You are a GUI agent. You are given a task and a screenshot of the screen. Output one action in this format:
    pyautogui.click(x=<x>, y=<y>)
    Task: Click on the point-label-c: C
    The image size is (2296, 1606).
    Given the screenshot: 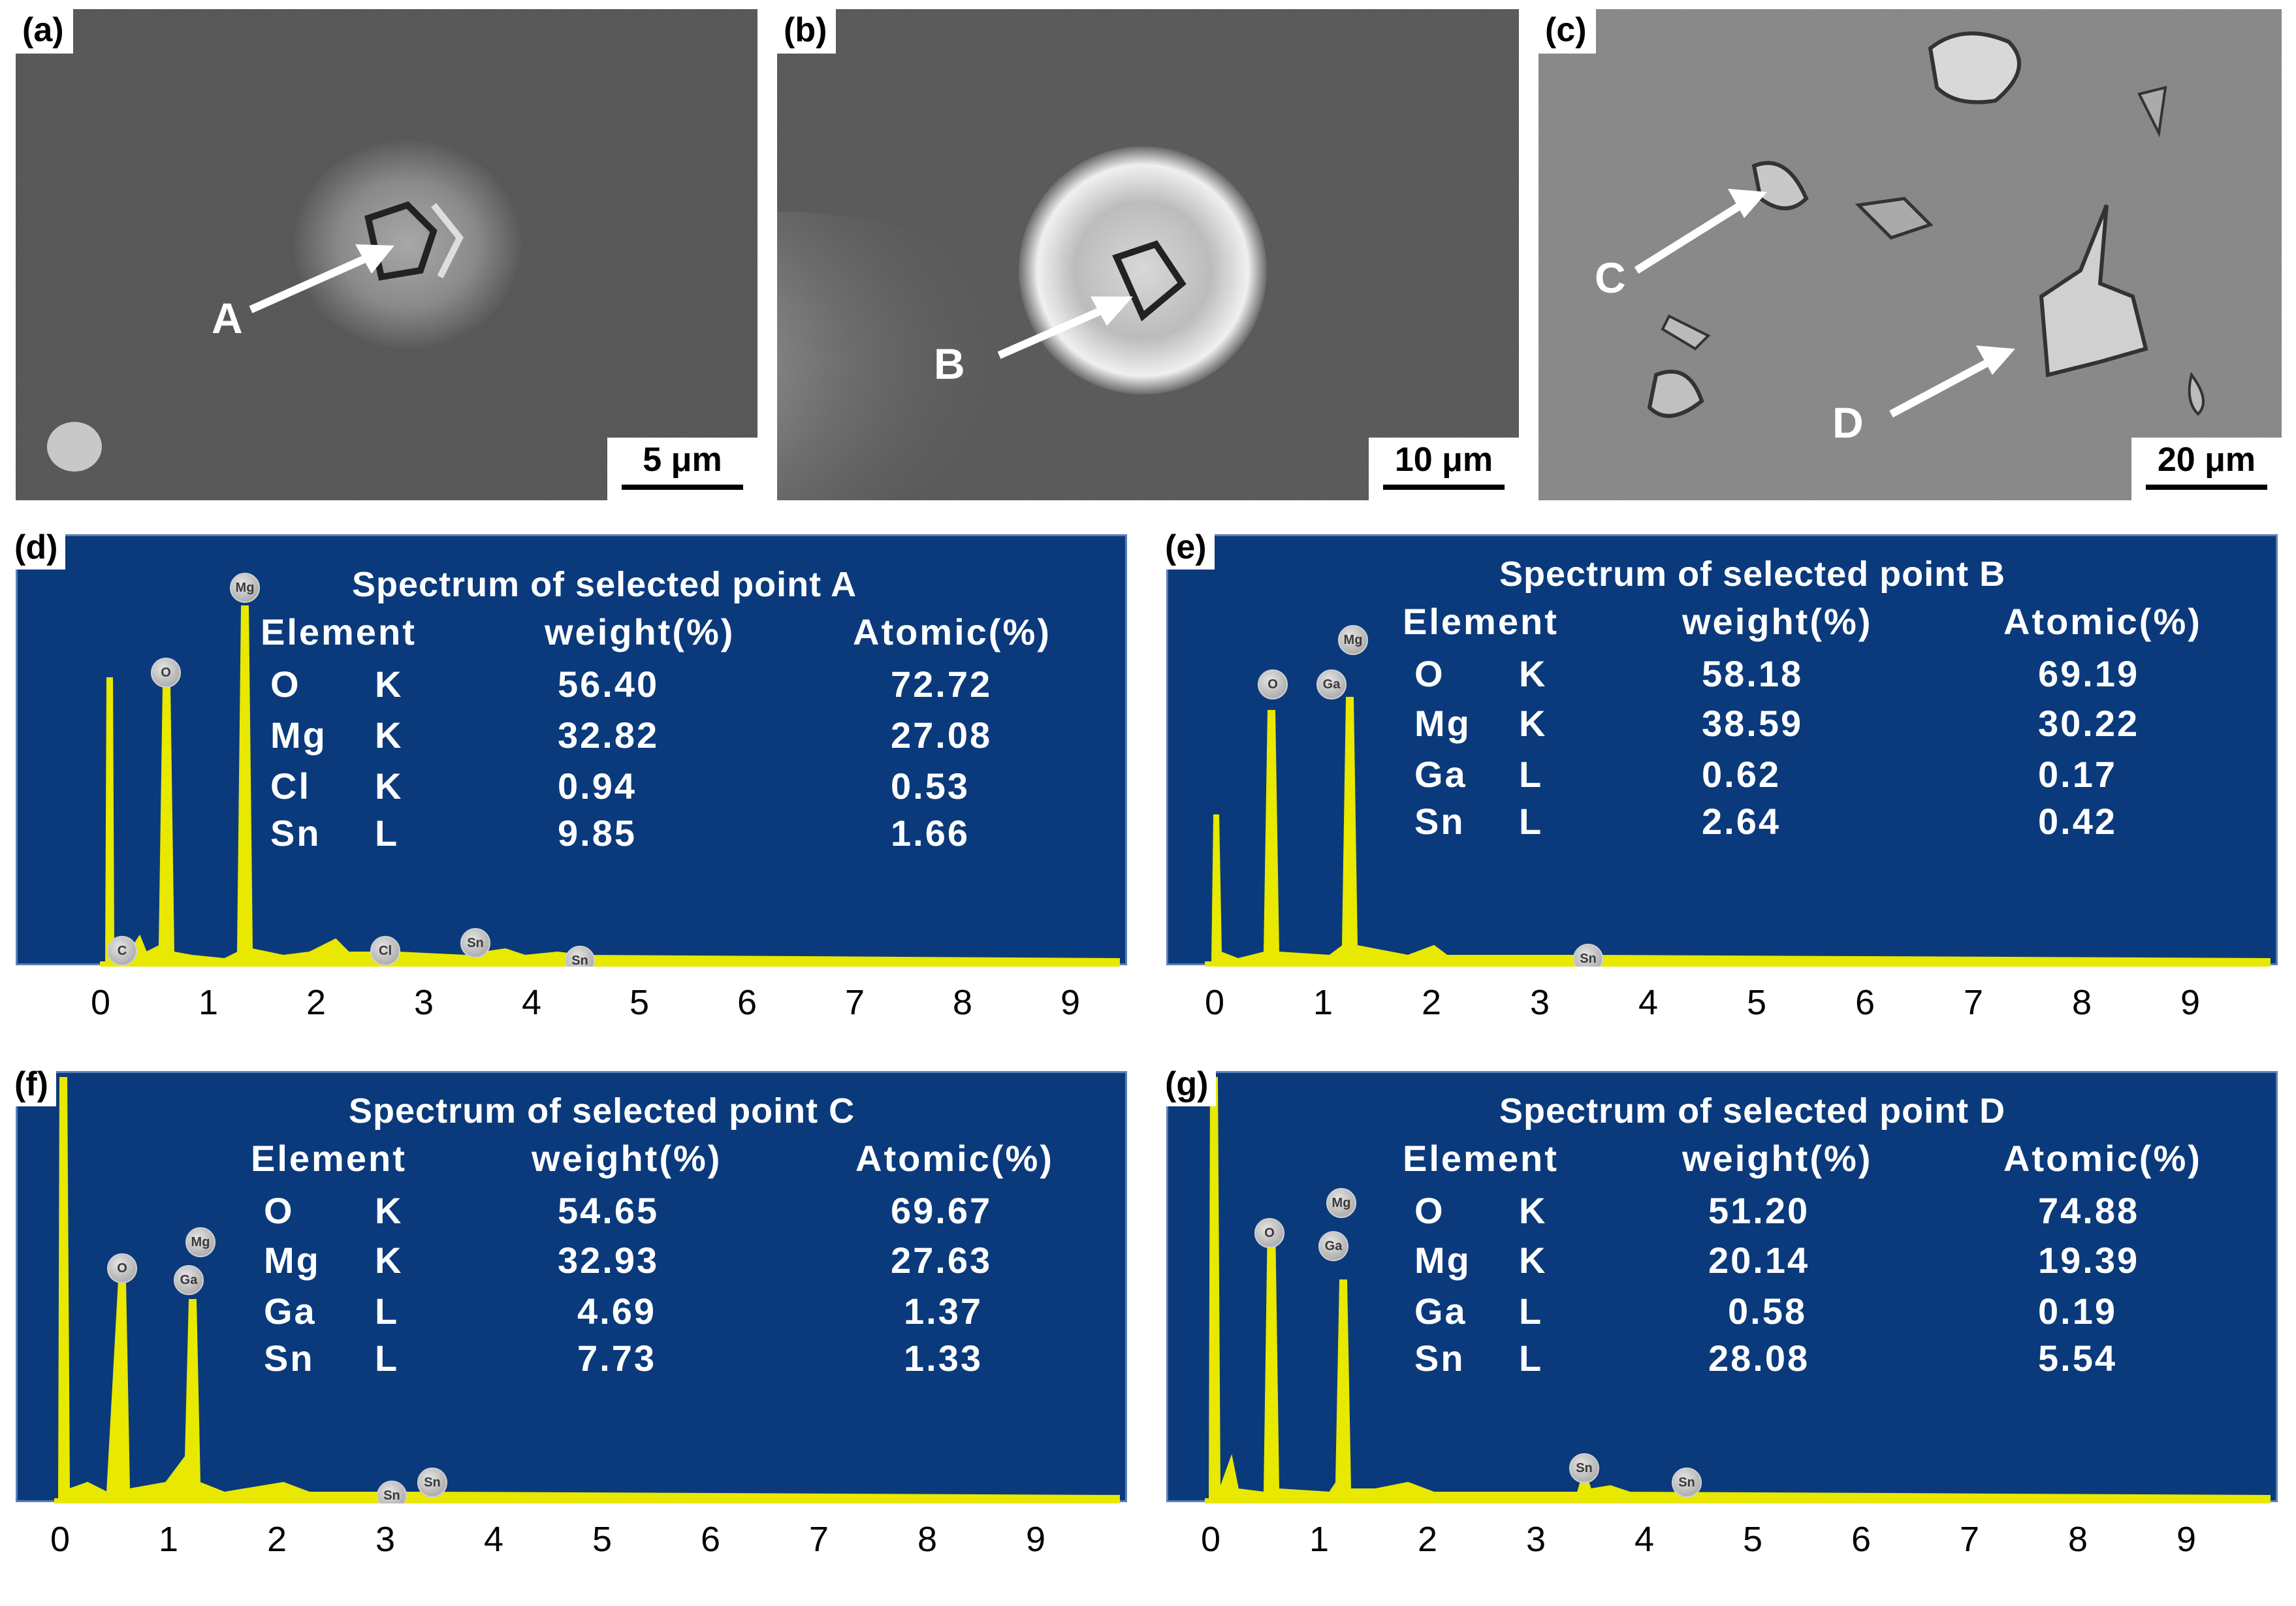 What is the action you would take?
    pyautogui.click(x=1610, y=277)
    